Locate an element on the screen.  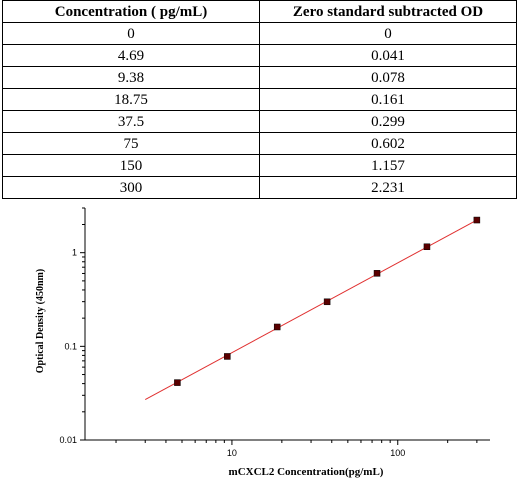
y-tick-label: 1 is located at coordinates (74, 253).